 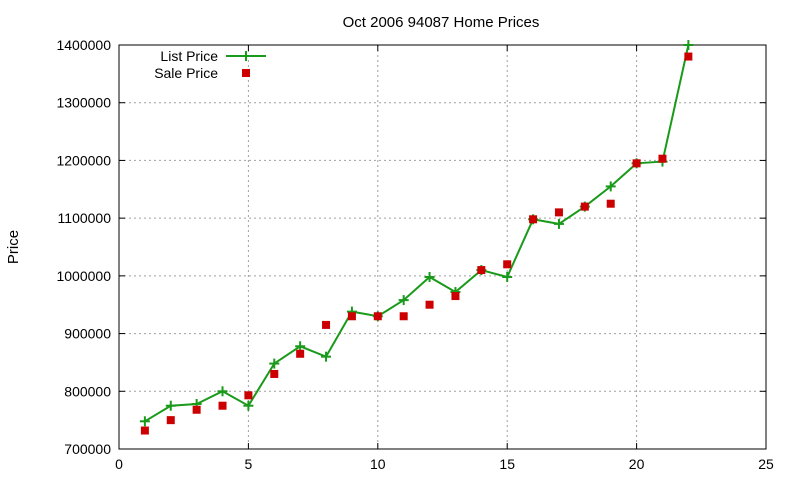 I want to click on x-tick-label: 5, so click(x=249, y=464).